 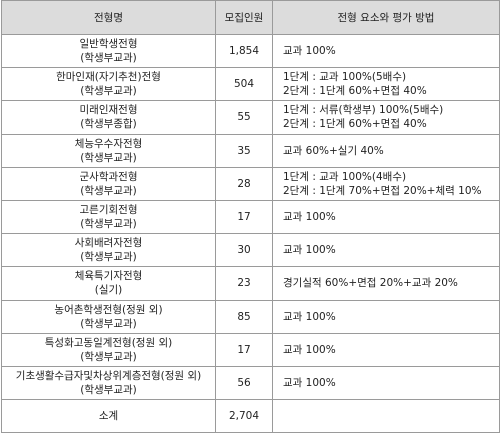 I want to click on evaluation-method-cell: 경기실적 60%+면접 20%+교과 20%, so click(x=386, y=283).